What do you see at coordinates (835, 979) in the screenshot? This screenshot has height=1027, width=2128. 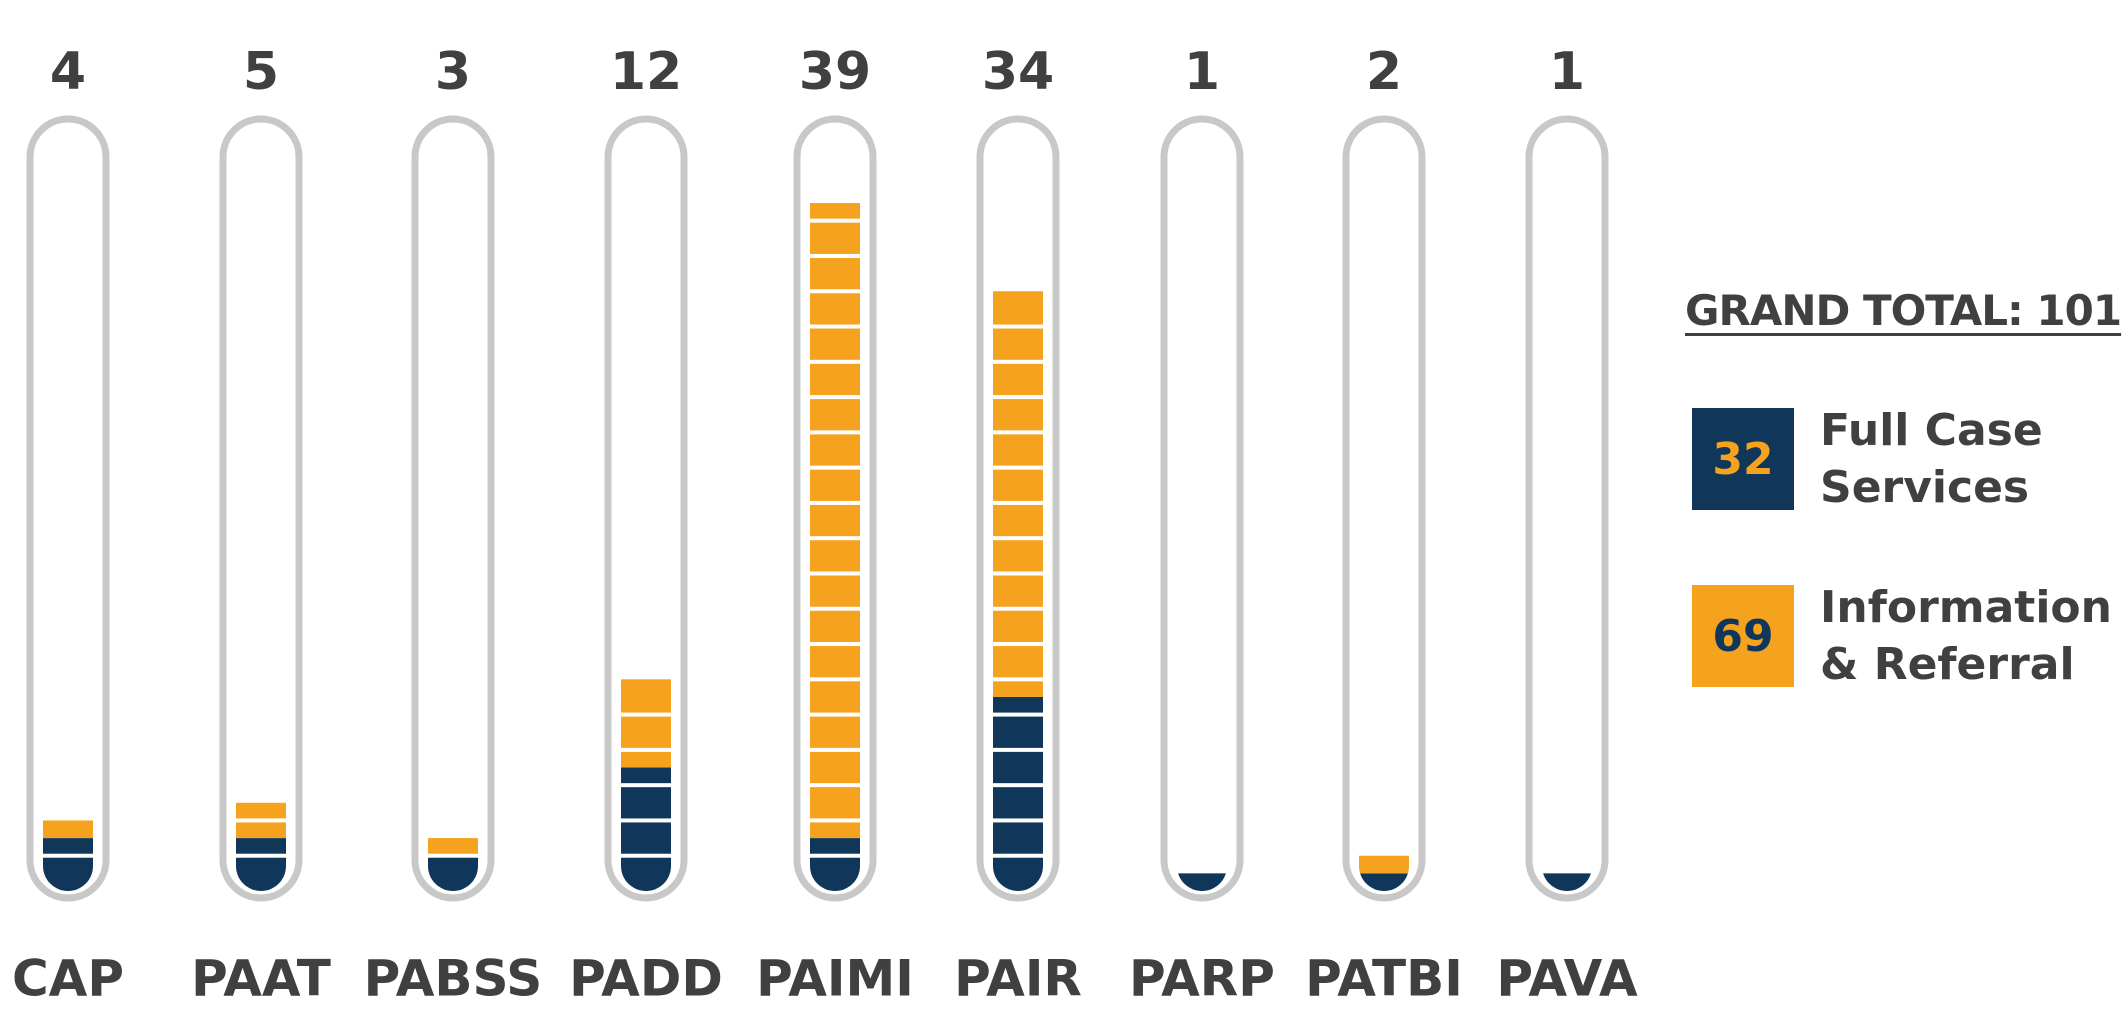 I see `category-label: PAIMI` at bounding box center [835, 979].